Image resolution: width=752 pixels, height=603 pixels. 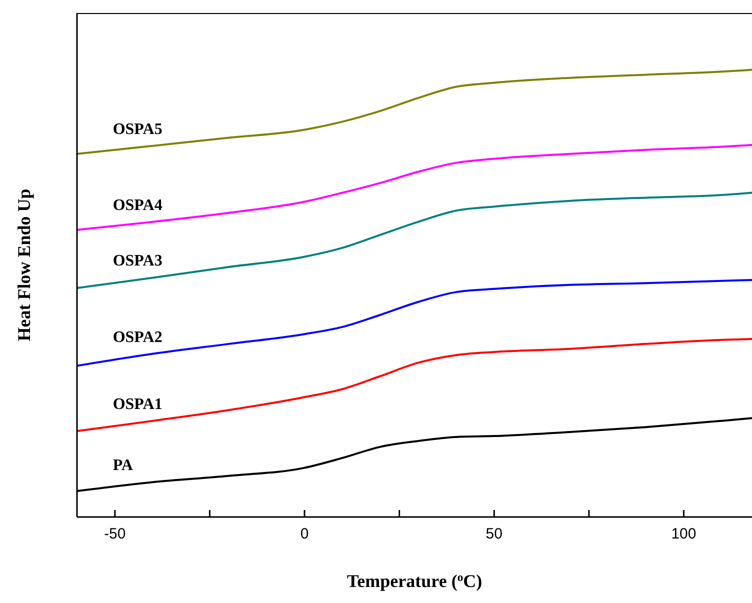 What do you see at coordinates (683, 534) in the screenshot?
I see `x-tick-label: 100` at bounding box center [683, 534].